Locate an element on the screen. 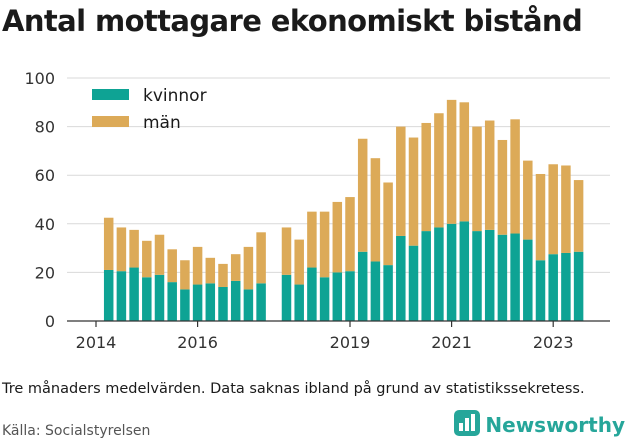 This screenshot has width=631, height=440. x-tick-label: 2019 is located at coordinates (350, 342).